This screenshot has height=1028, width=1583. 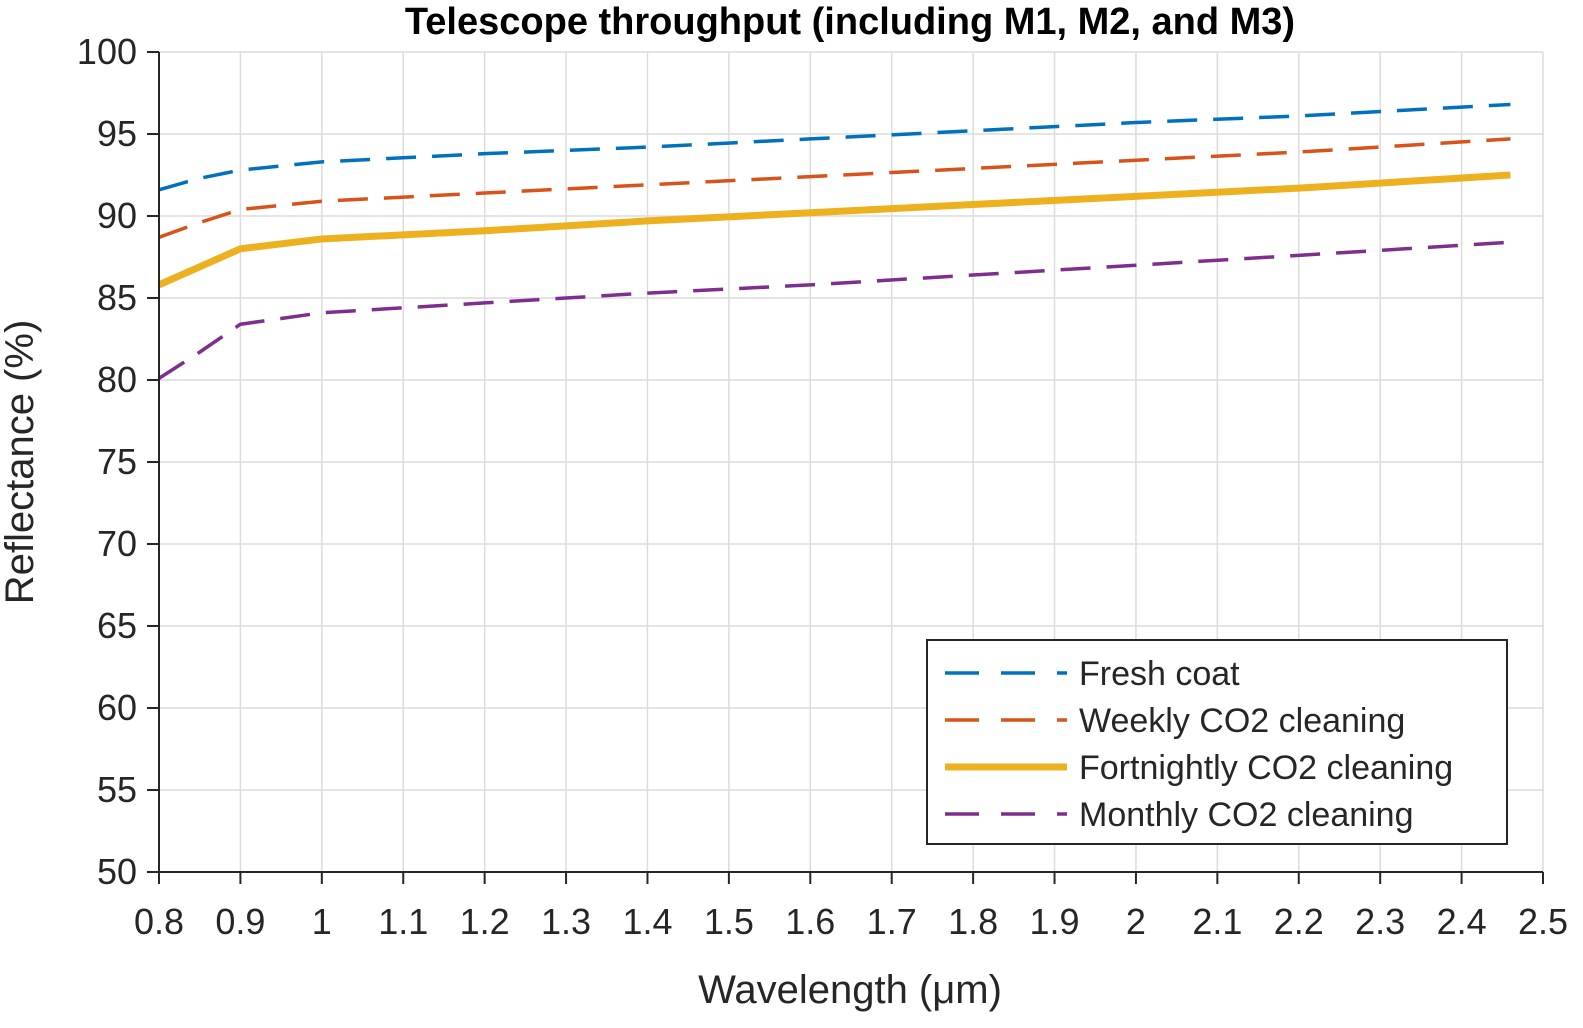 I want to click on y-tick-label: 85, so click(x=117, y=297).